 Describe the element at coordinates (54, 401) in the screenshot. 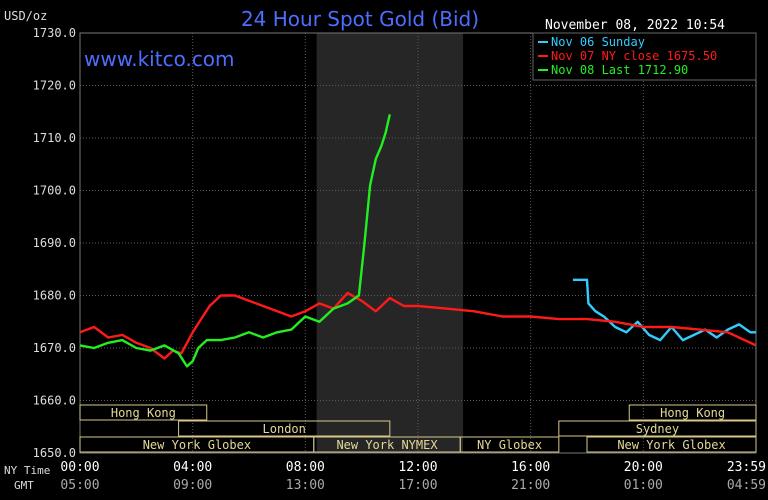

I see `y-tick-label: 1660.0` at that location.